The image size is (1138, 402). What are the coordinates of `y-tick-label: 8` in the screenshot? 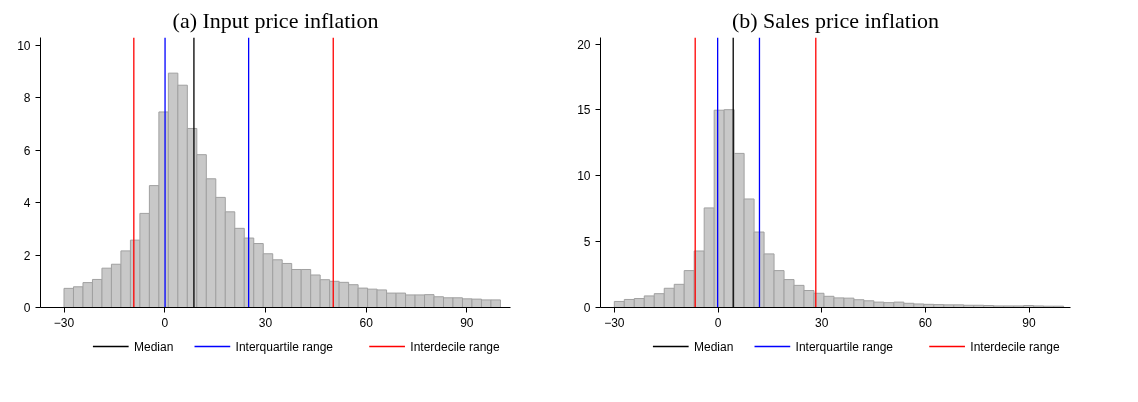 It's located at (27, 98).